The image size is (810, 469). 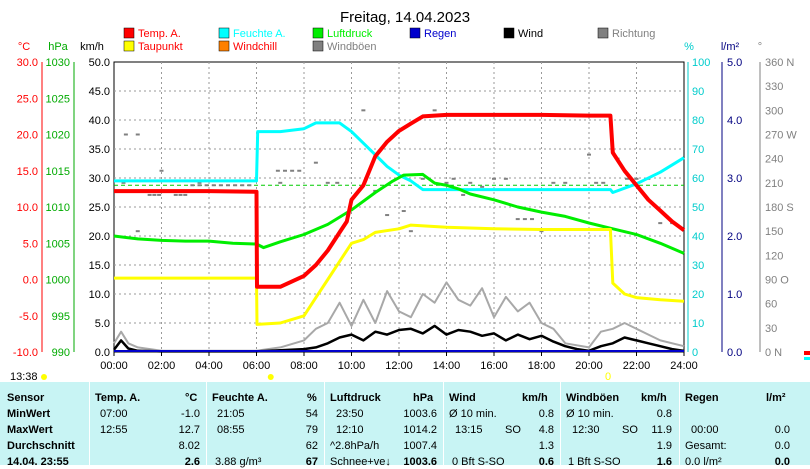 What do you see at coordinates (114, 430) in the screenshot?
I see `temp-max-time: 12:55` at bounding box center [114, 430].